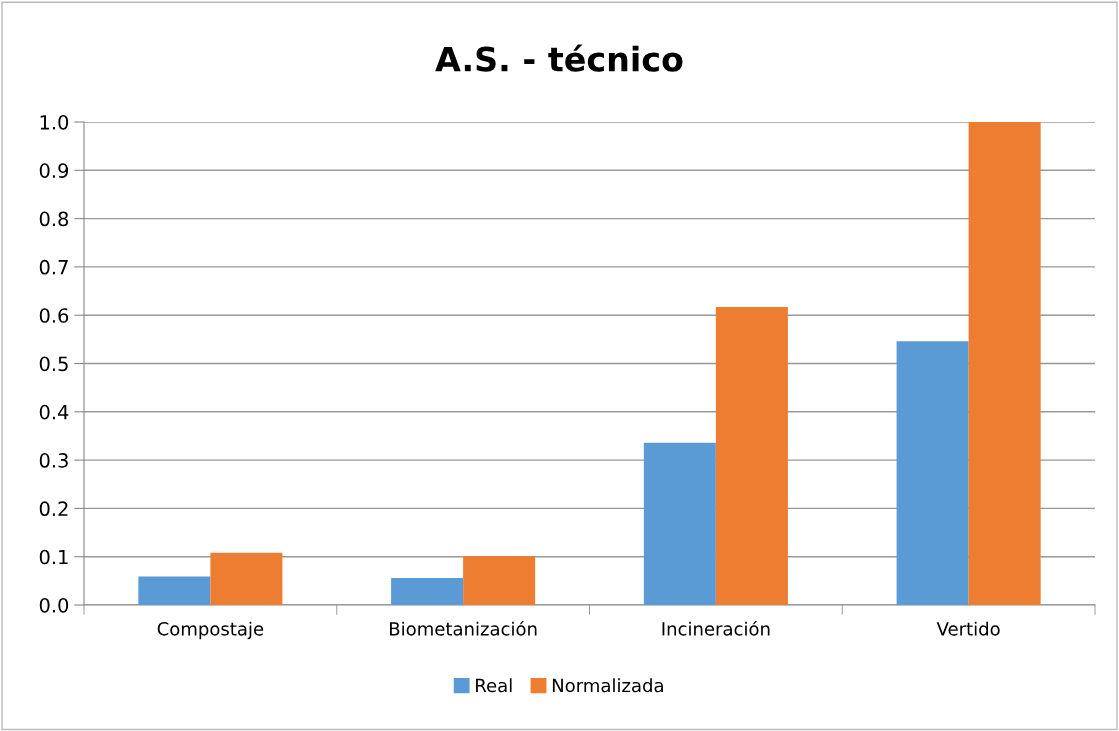 The image size is (1119, 731). Describe the element at coordinates (210, 630) in the screenshot. I see `x-tick-label: Compostaje` at that location.